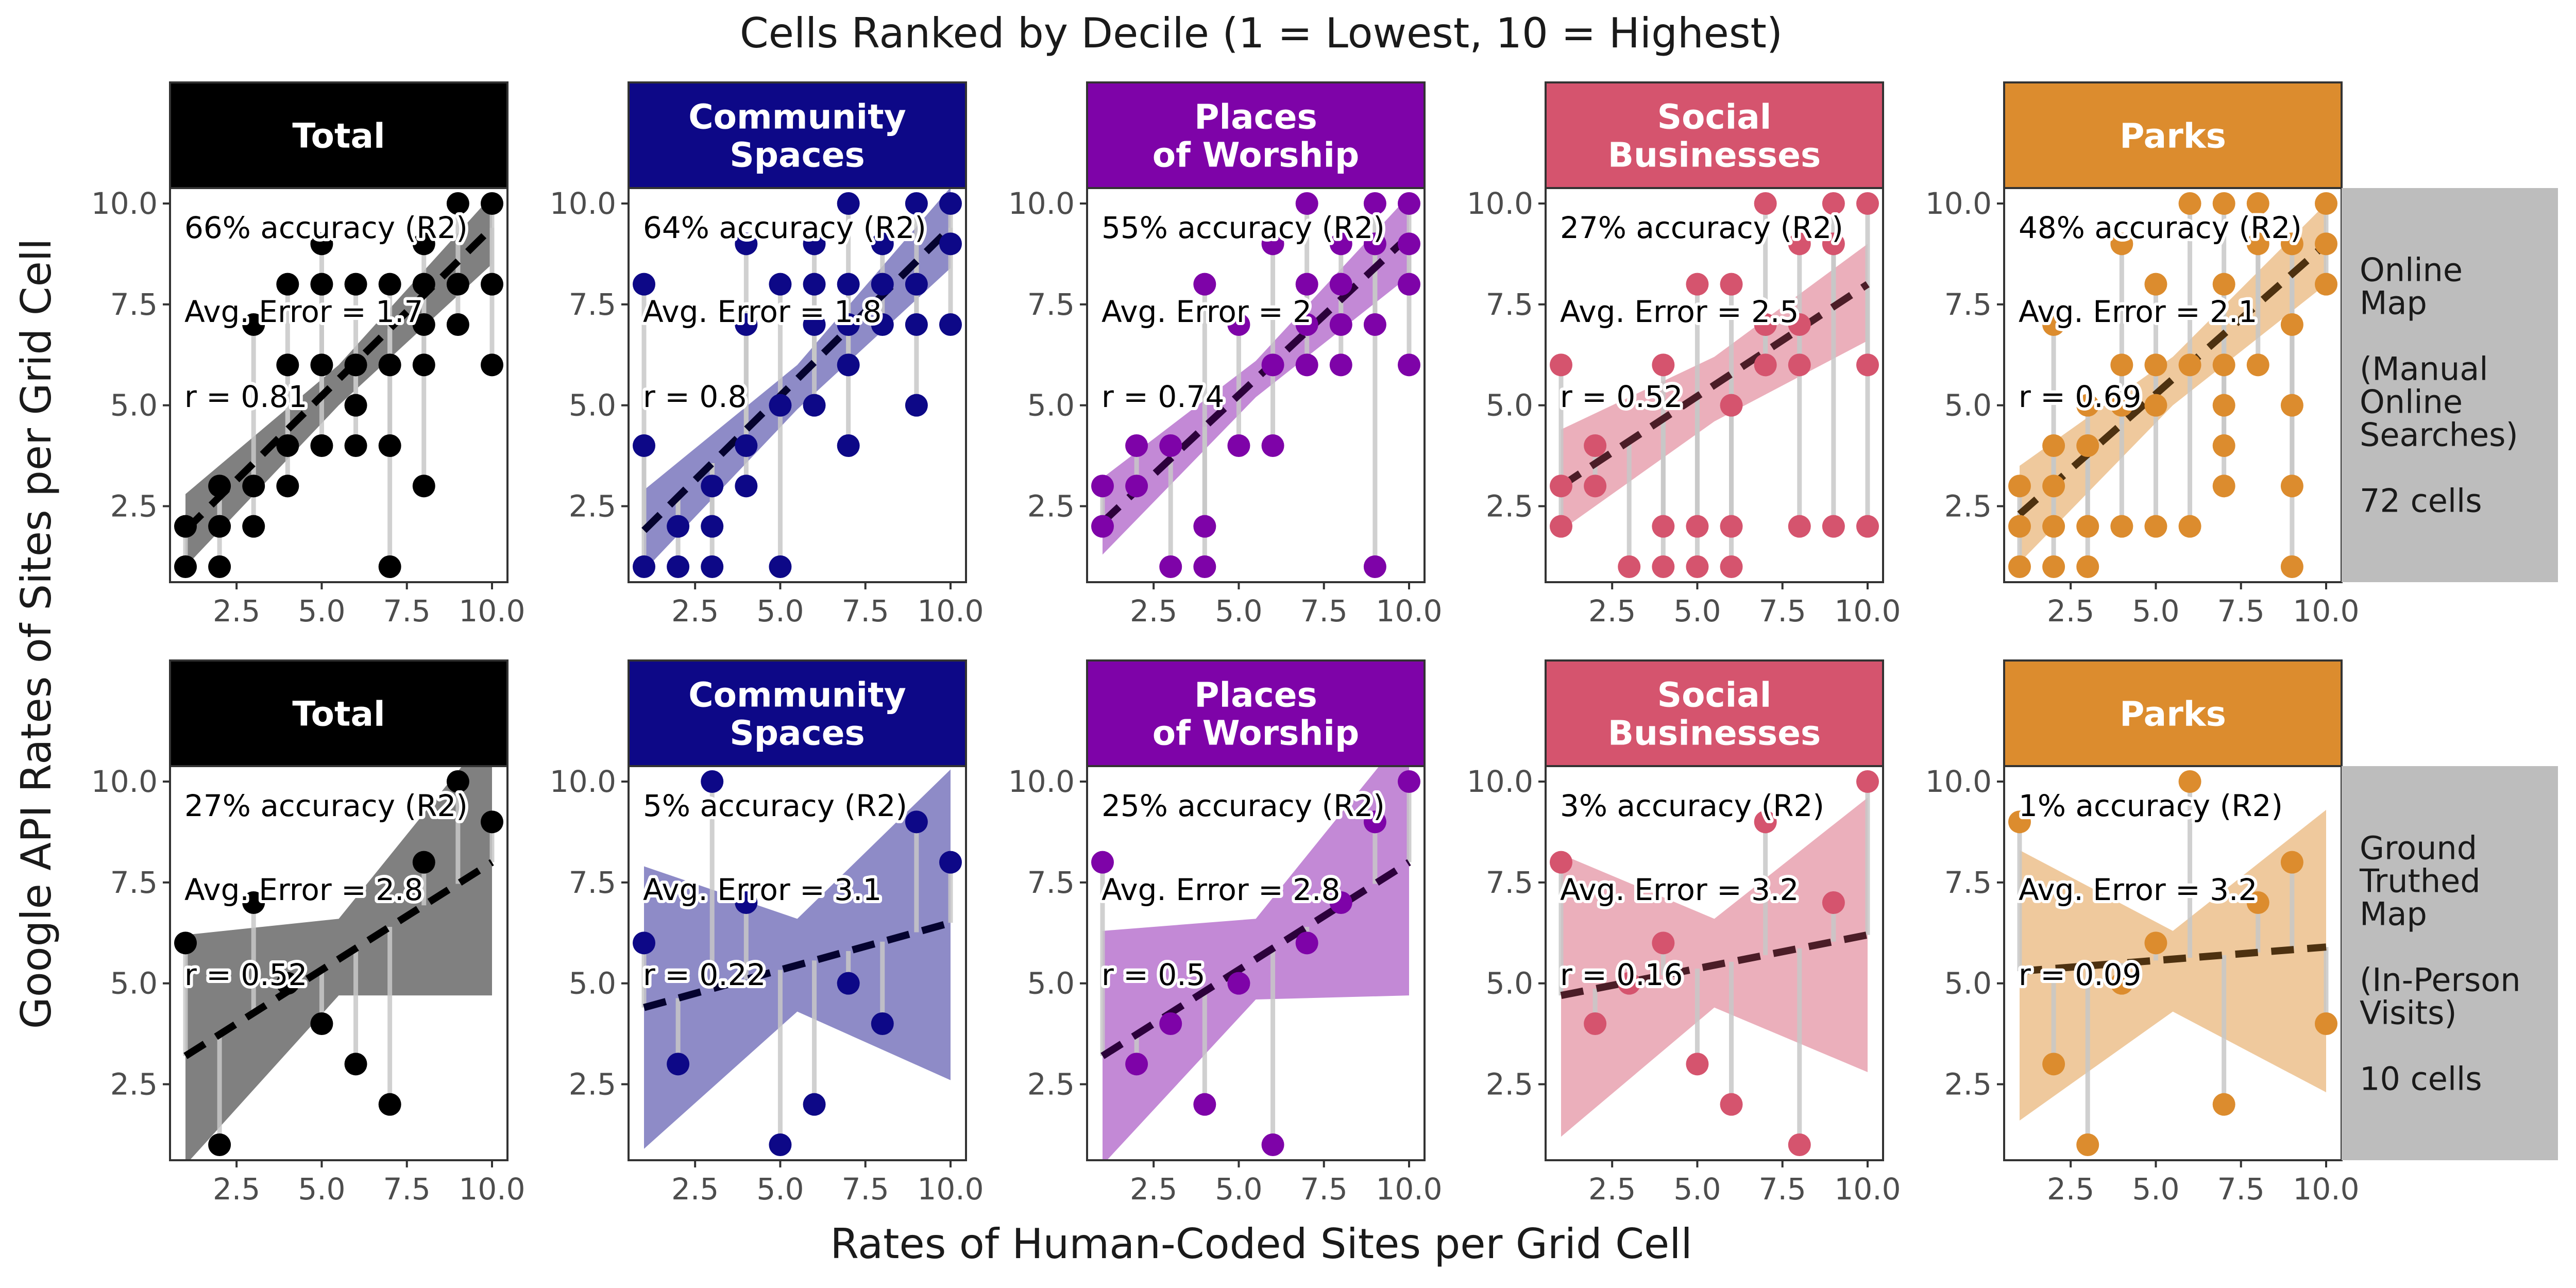 This screenshot has height=1288, width=2576. I want to click on stat-annotation: r = 0.69, so click(2080, 396).